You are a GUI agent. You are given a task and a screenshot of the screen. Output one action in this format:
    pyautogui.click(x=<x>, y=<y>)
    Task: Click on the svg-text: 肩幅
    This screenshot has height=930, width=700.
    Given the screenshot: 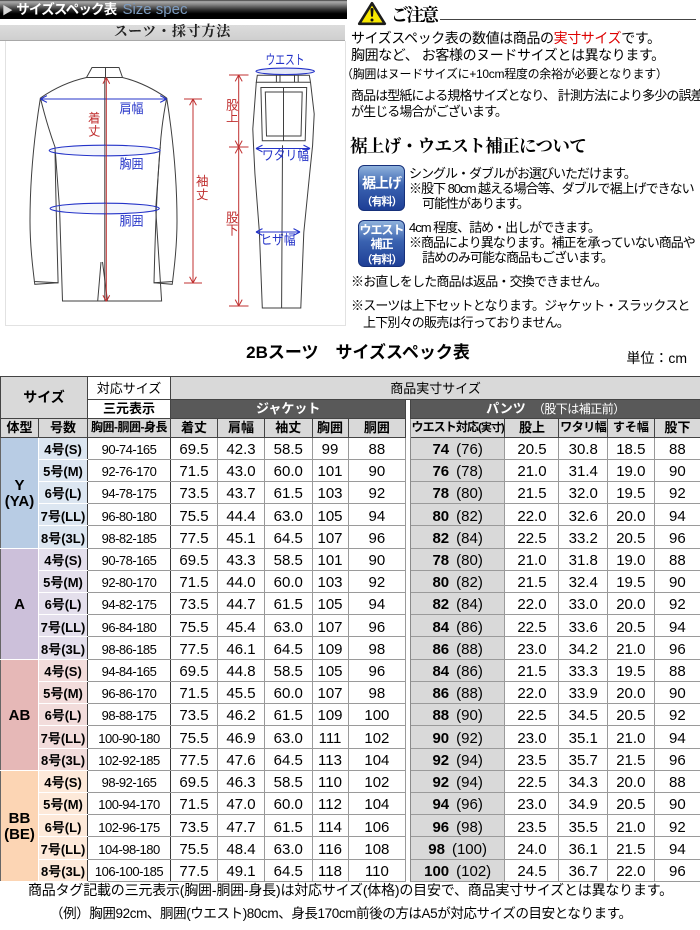 What is the action you would take?
    pyautogui.click(x=132, y=108)
    